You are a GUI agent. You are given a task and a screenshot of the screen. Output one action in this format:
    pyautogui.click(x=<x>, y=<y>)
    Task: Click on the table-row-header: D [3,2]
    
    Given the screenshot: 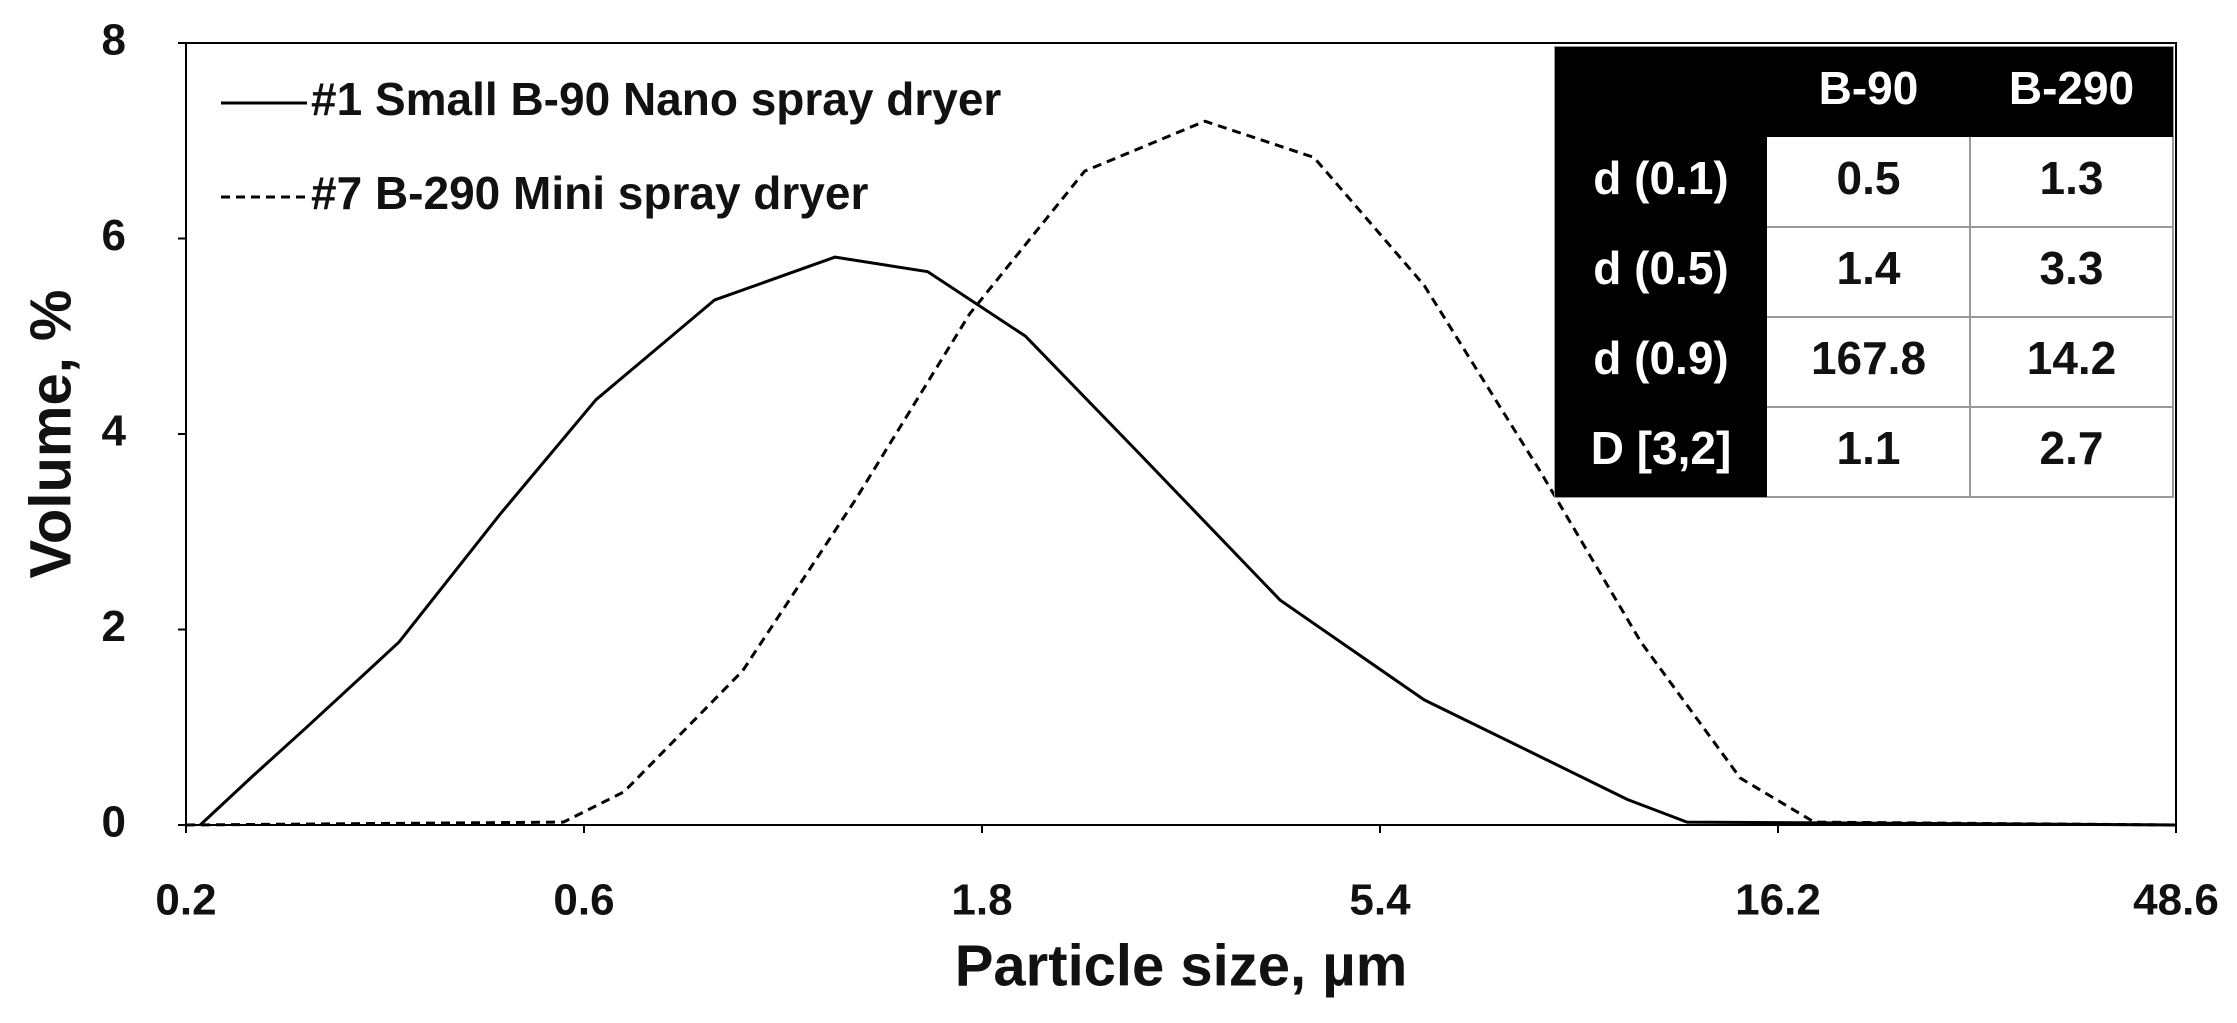 What is the action you would take?
    pyautogui.click(x=1661, y=448)
    